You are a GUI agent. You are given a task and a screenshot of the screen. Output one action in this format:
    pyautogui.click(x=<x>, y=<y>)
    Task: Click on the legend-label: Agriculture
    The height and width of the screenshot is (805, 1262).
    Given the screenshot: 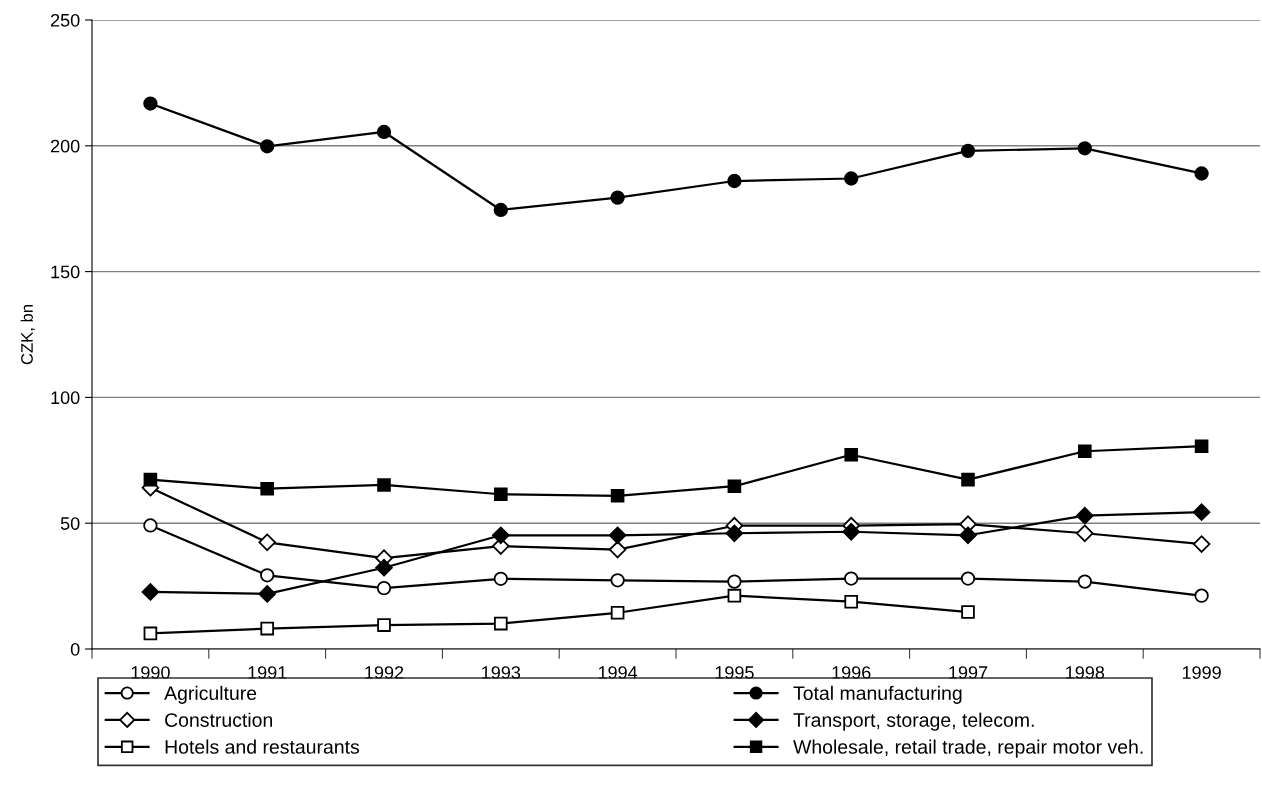 What is the action you would take?
    pyautogui.click(x=210, y=694)
    